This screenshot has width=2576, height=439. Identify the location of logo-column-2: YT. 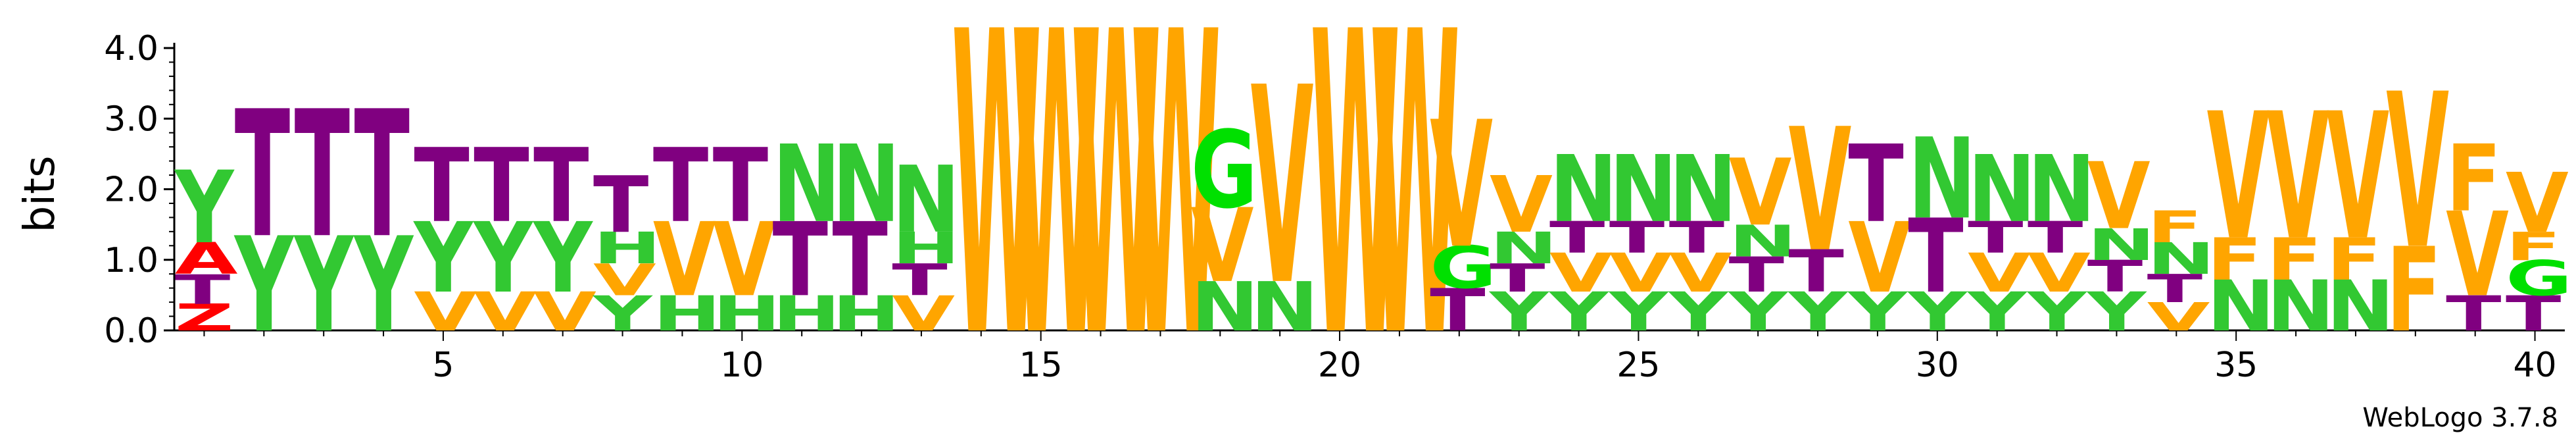
(264, 217).